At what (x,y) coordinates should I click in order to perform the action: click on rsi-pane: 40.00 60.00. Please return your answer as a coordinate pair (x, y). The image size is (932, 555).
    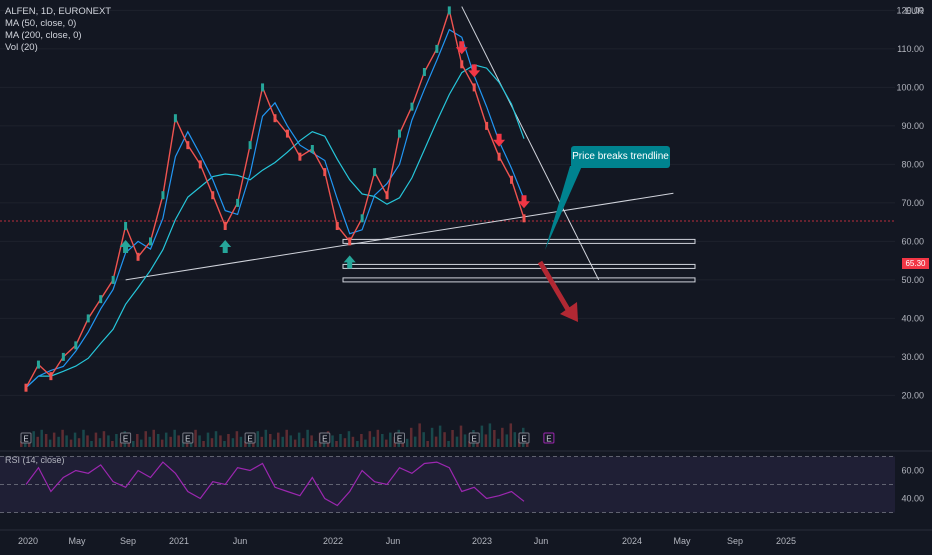
    Looking at the image, I should click on (462, 484).